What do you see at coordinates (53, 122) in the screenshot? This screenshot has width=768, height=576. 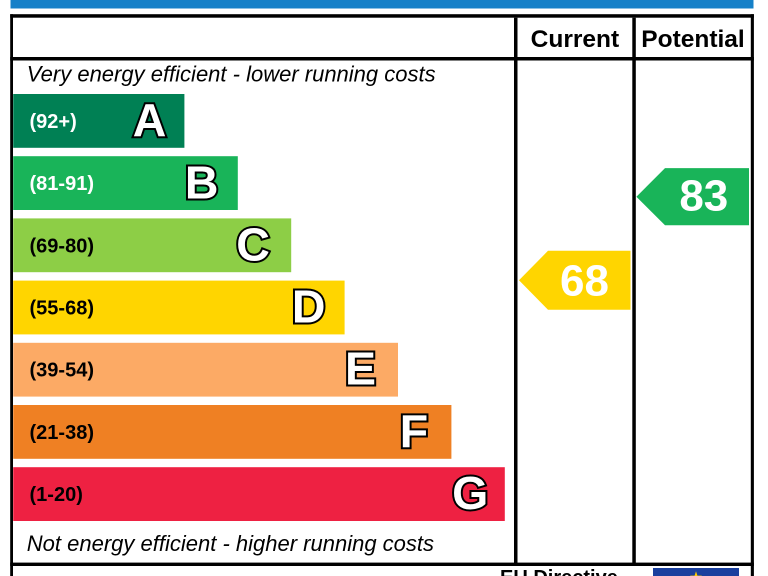 I see `svg-text: (92+)` at bounding box center [53, 122].